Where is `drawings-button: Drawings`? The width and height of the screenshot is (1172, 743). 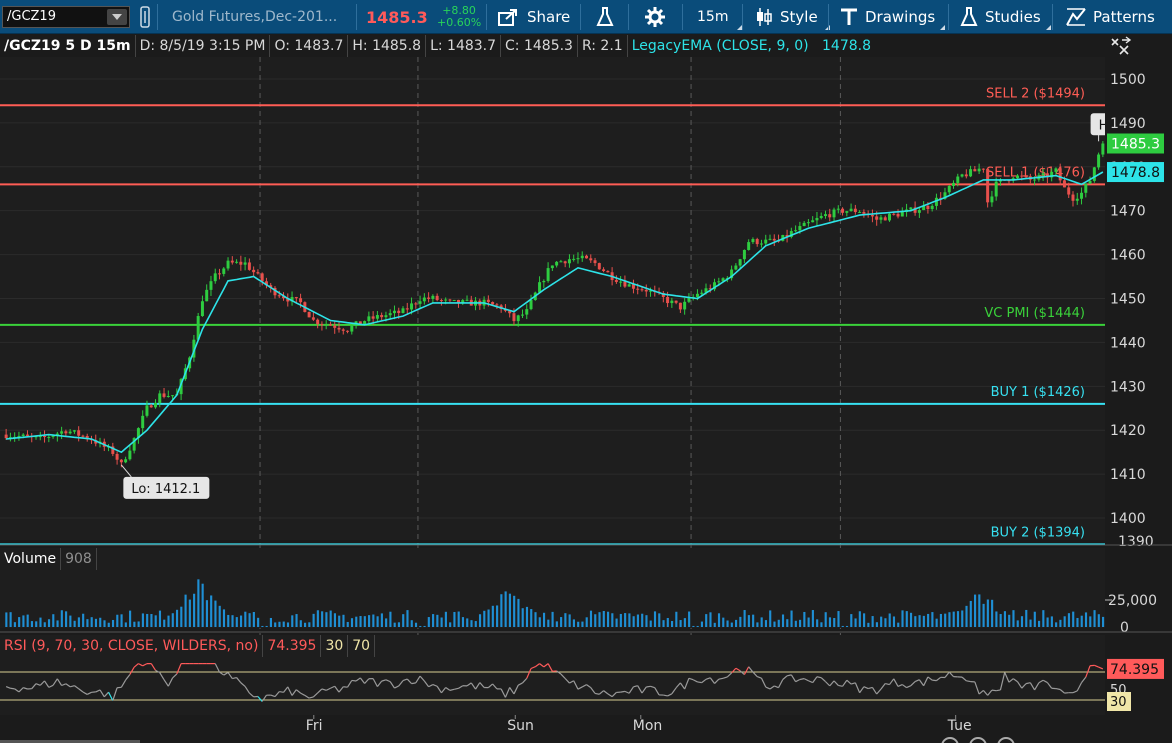
drawings-button: Drawings is located at coordinates (893, 17).